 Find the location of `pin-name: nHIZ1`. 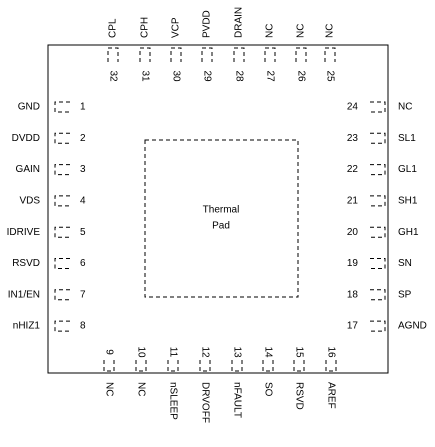

pin-name: nHIZ1 is located at coordinates (27, 326).